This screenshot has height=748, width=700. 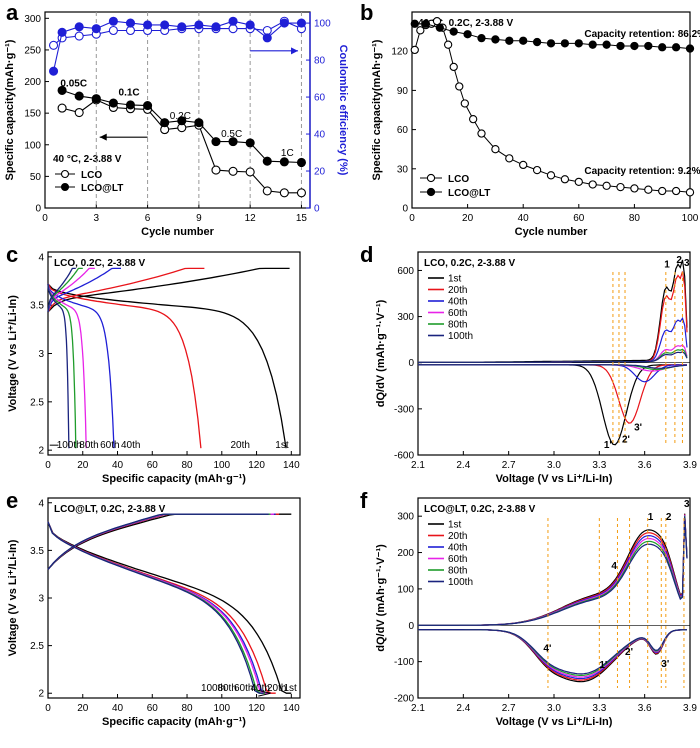 I want to click on peak-label-d: 3, so click(x=687, y=263).